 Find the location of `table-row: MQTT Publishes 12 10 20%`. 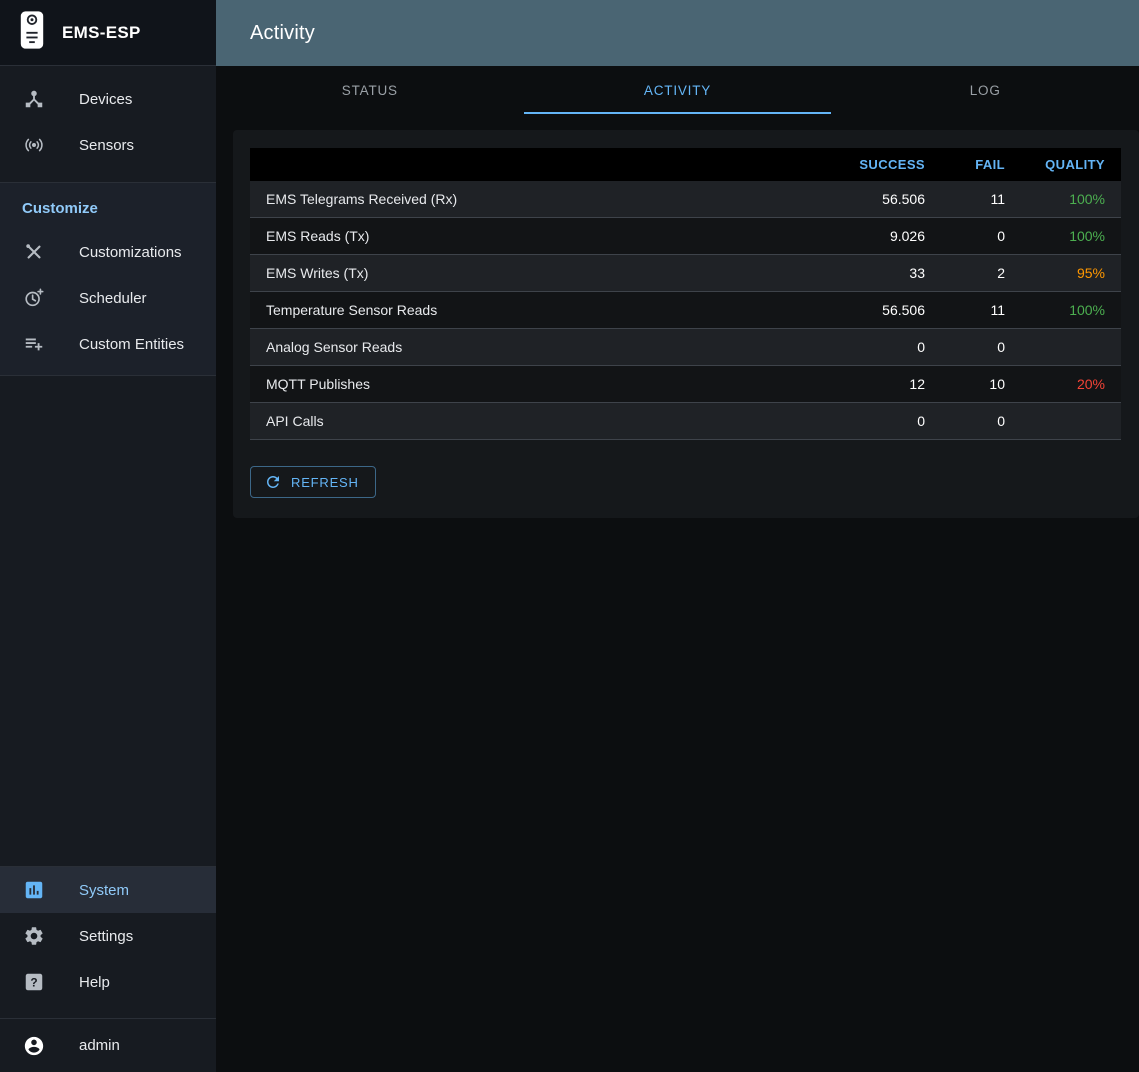

table-row: MQTT Publishes 12 10 20% is located at coordinates (685, 384).